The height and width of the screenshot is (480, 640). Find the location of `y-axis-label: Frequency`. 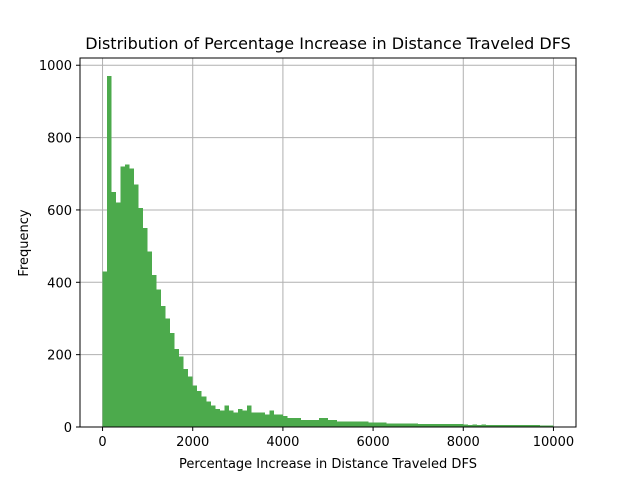

y-axis-label: Frequency is located at coordinates (24, 242).